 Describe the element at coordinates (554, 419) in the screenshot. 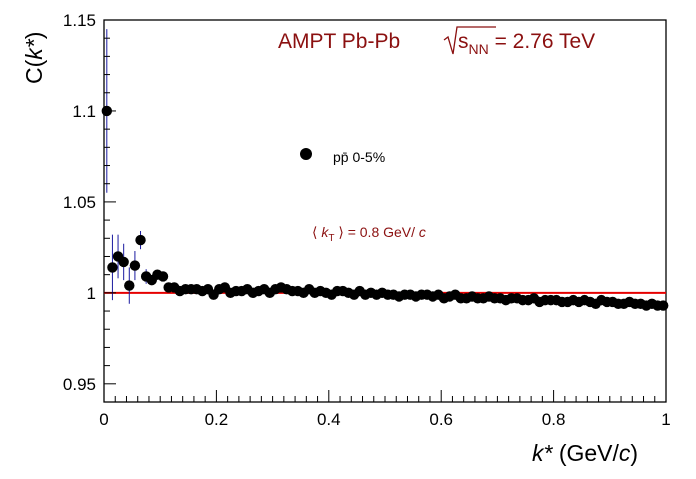

I see `x-tick-label: 0.8` at that location.